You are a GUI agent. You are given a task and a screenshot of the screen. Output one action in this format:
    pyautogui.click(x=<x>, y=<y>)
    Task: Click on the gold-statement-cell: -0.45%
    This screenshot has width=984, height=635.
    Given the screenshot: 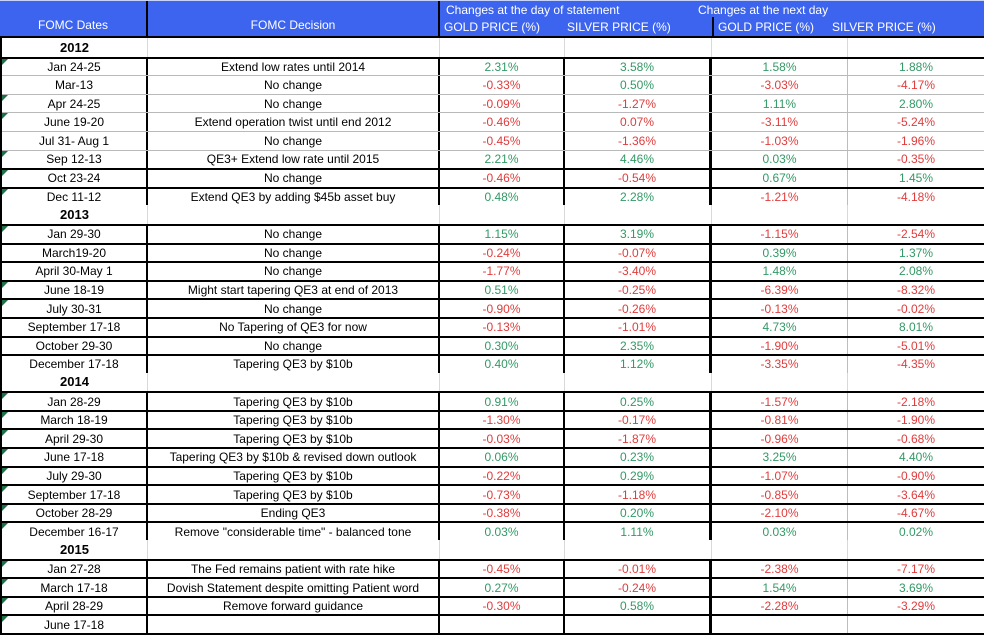 What is the action you would take?
    pyautogui.click(x=502, y=569)
    